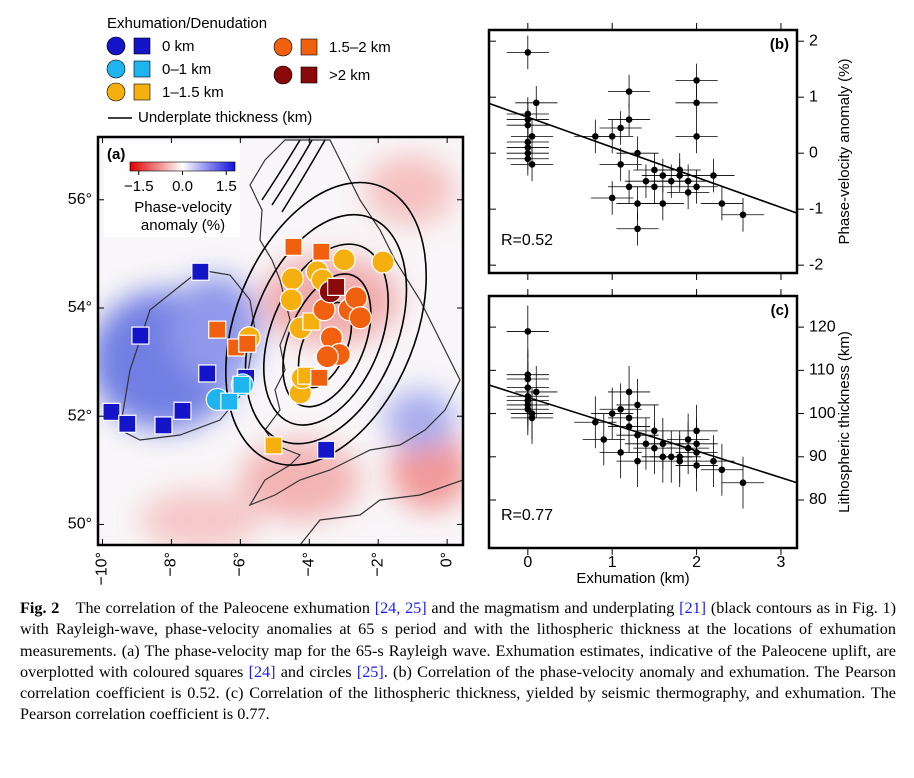 The height and width of the screenshot is (778, 914). Describe the element at coordinates (183, 225) in the screenshot. I see `colorbar-title: anomaly (%)` at that location.